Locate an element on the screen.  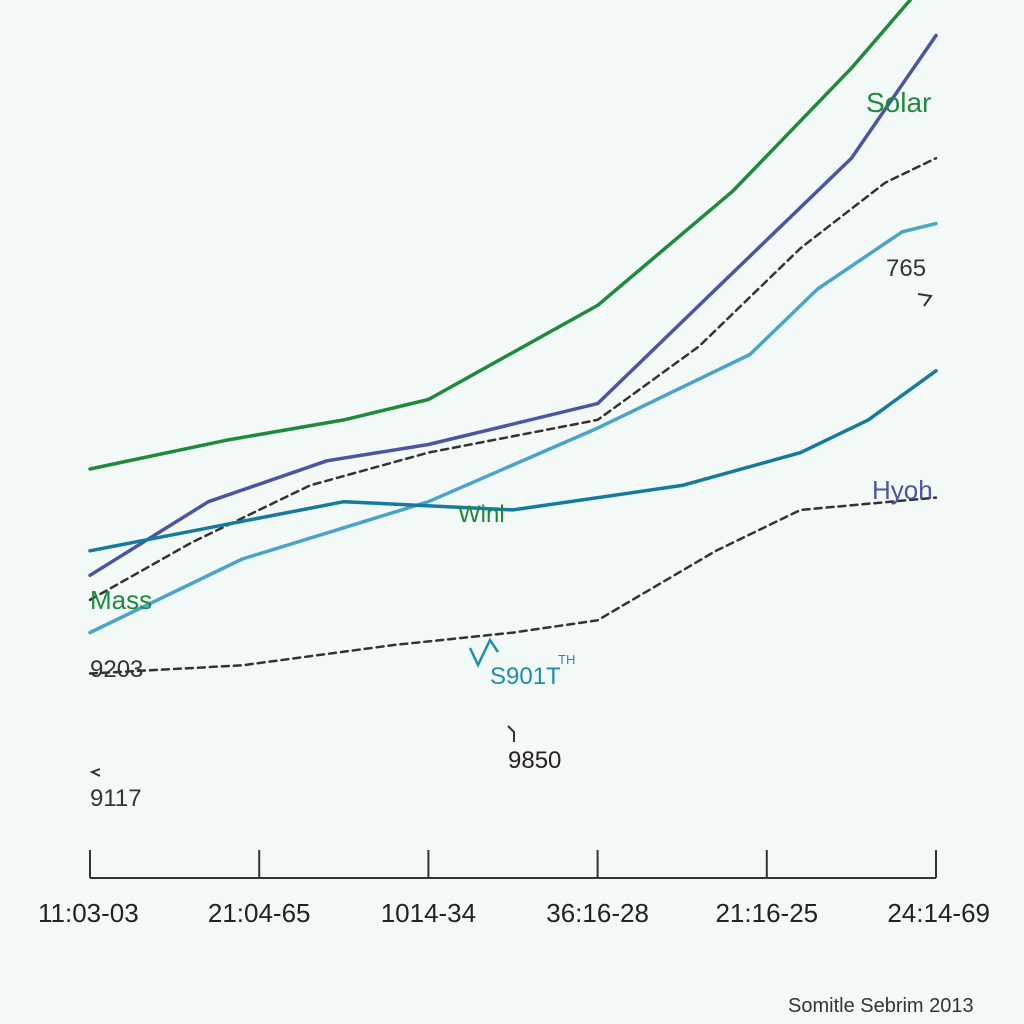
annotation-mass: Mass is located at coordinates (121, 600).